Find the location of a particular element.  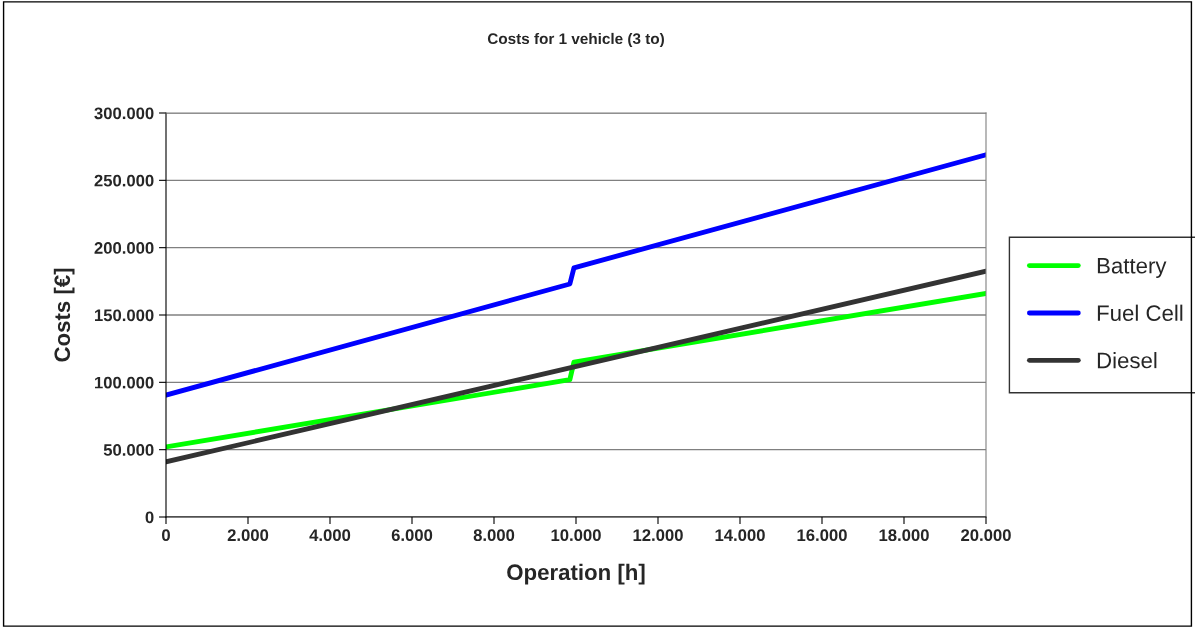

x-tick-label: 10.000 is located at coordinates (576, 535).